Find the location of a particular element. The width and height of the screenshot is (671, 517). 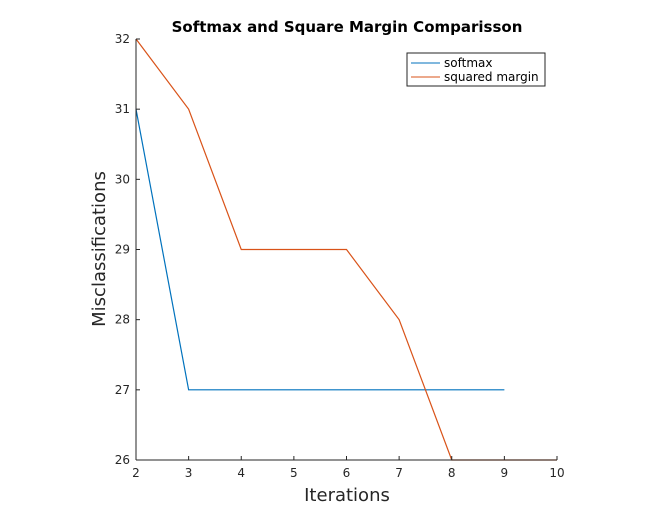

x-axis-label: Iterations is located at coordinates (347, 495).